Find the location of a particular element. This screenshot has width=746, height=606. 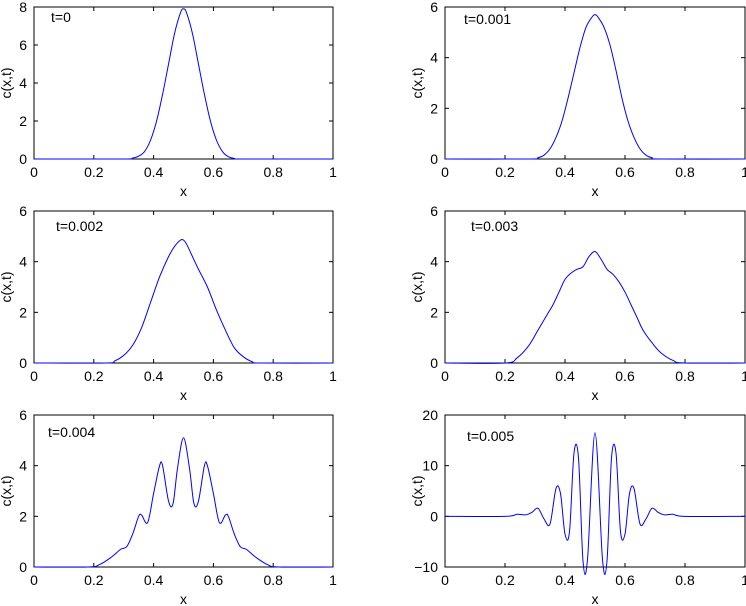

subplot-5: 0 0.2 0.4 0.6 0.8 1 0 2 4 6 x c(x,t) t=0.004 is located at coordinates (168, 506).